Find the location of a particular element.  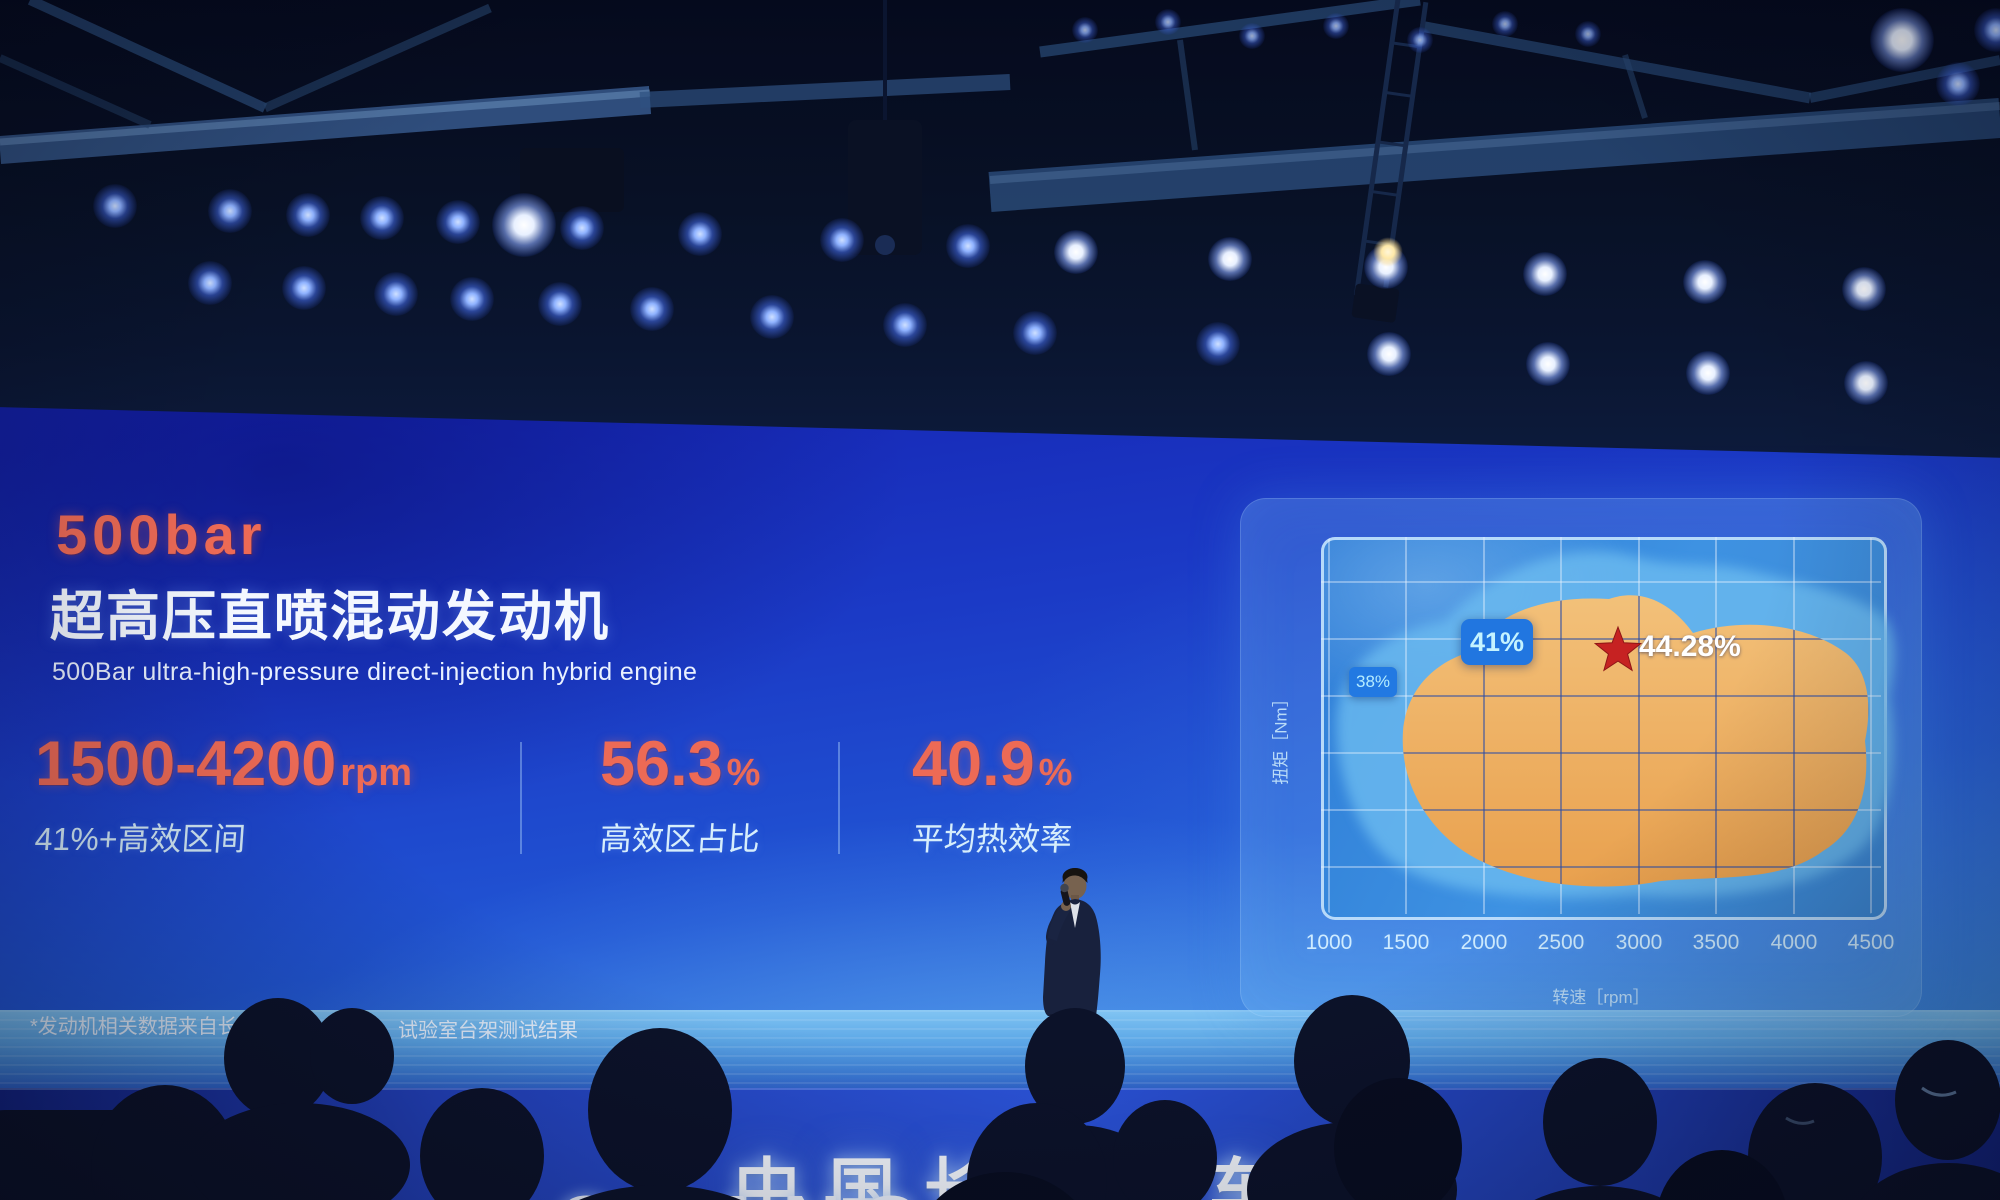

y-axis-label: 扭矩［Nm］ is located at coordinates (1281, 737).